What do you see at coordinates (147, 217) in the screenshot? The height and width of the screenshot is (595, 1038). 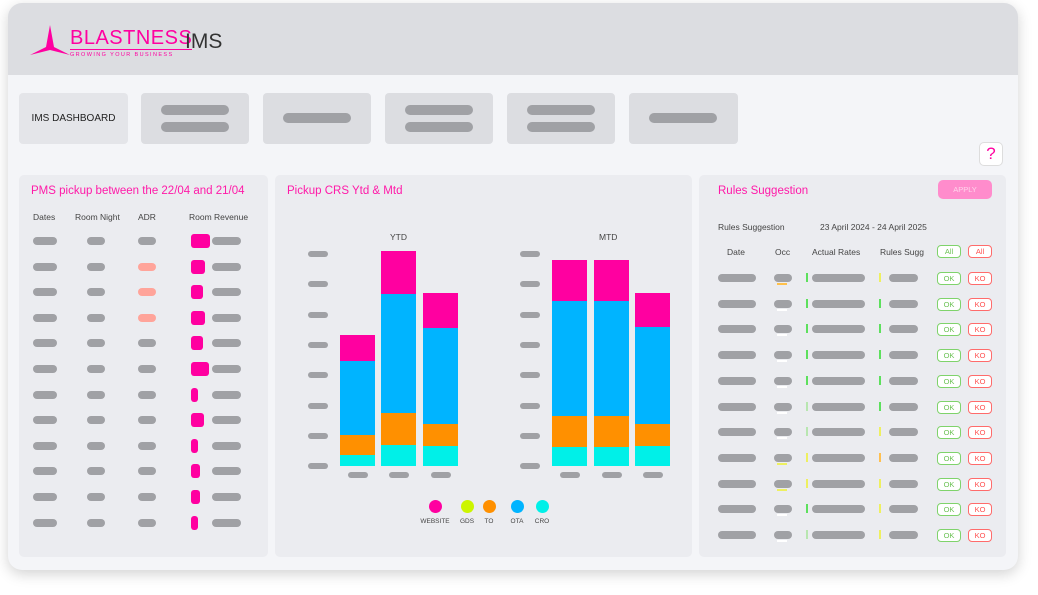 I see `col-adr: ADR` at bounding box center [147, 217].